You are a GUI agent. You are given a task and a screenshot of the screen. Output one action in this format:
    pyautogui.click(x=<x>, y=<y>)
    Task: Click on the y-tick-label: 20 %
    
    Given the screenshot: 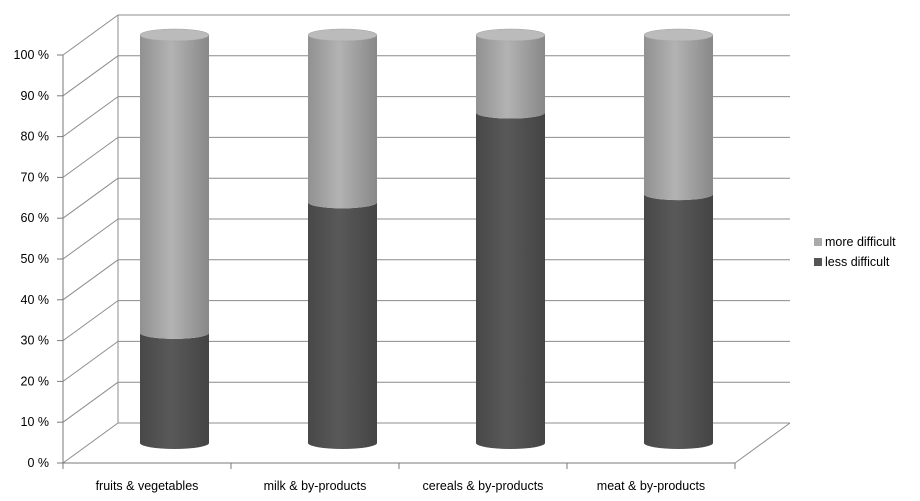 What is the action you would take?
    pyautogui.click(x=35, y=381)
    